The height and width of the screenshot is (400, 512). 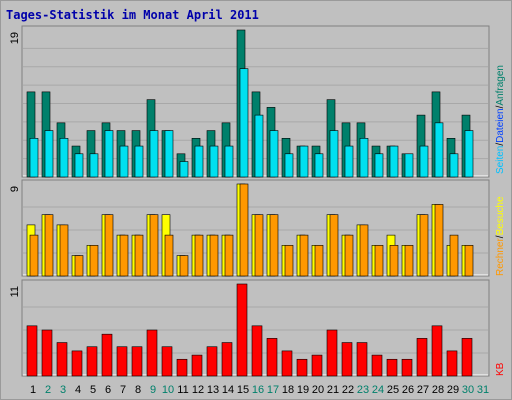 I want to click on legend-bottom-part: KB, so click(x=500, y=369).